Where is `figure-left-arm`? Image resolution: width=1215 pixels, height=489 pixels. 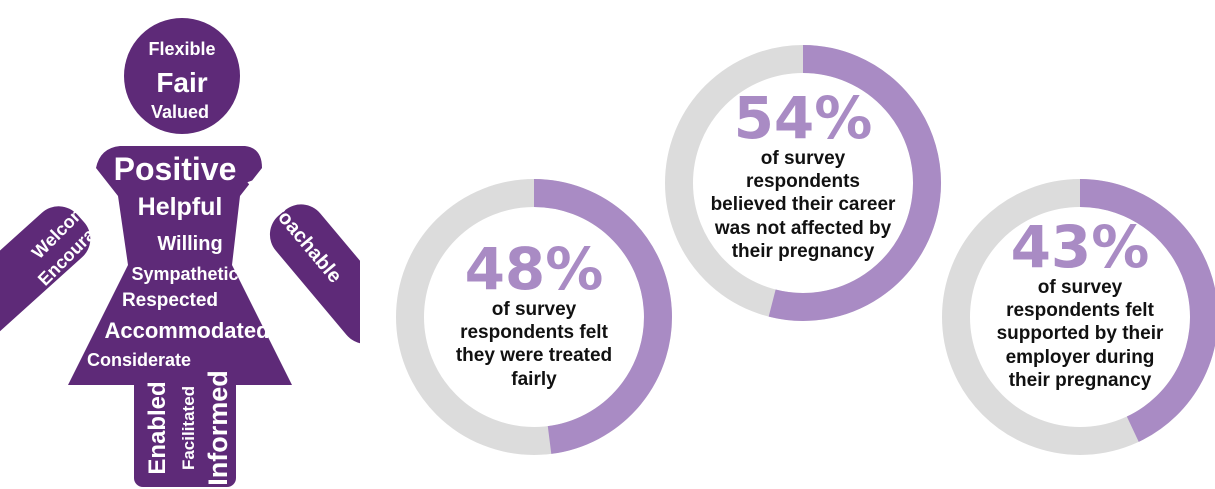 figure-left-arm is located at coordinates (45, 275).